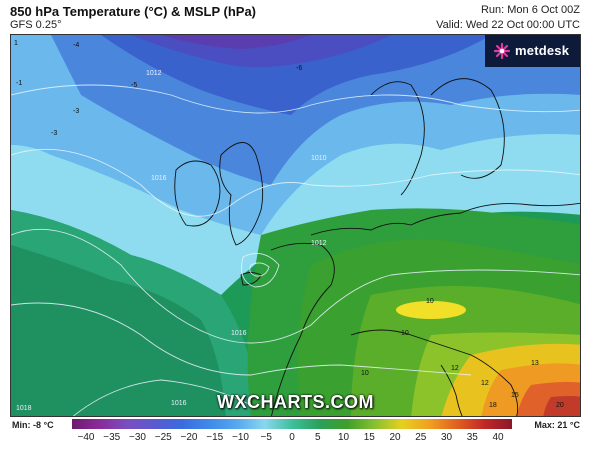  Describe the element at coordinates (137, 437) in the screenshot. I see `colorbar-tick-label: −30` at that location.